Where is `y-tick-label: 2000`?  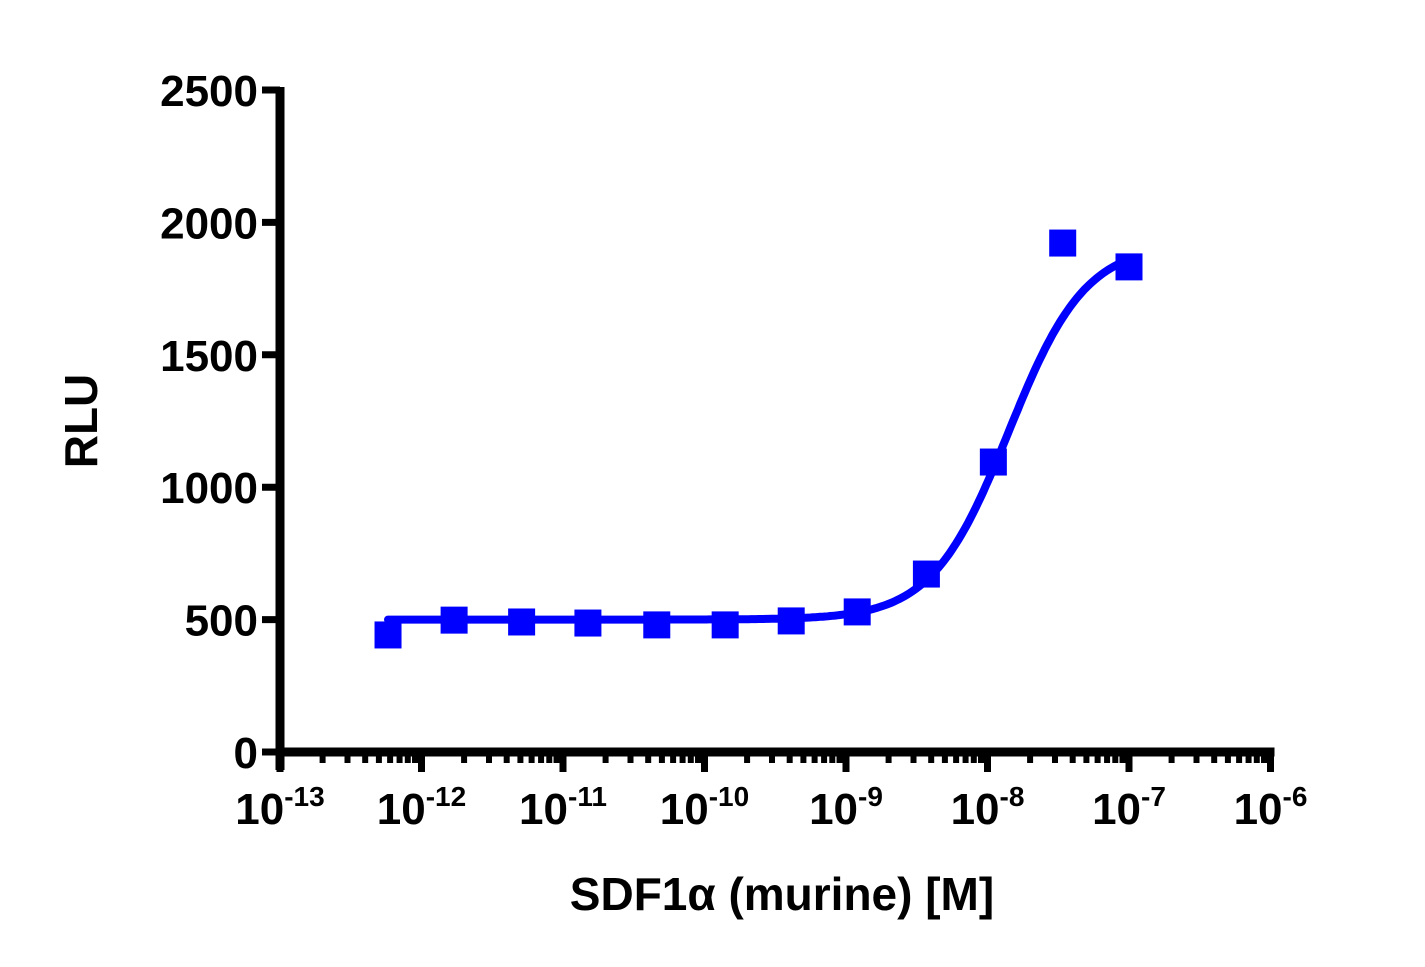
y-tick-label: 2000 is located at coordinates (209, 223).